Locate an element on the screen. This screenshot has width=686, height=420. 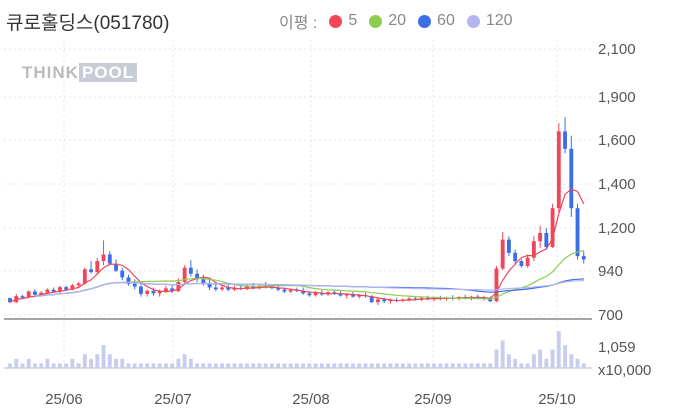
legend-label: 이평 : is located at coordinates (298, 23).